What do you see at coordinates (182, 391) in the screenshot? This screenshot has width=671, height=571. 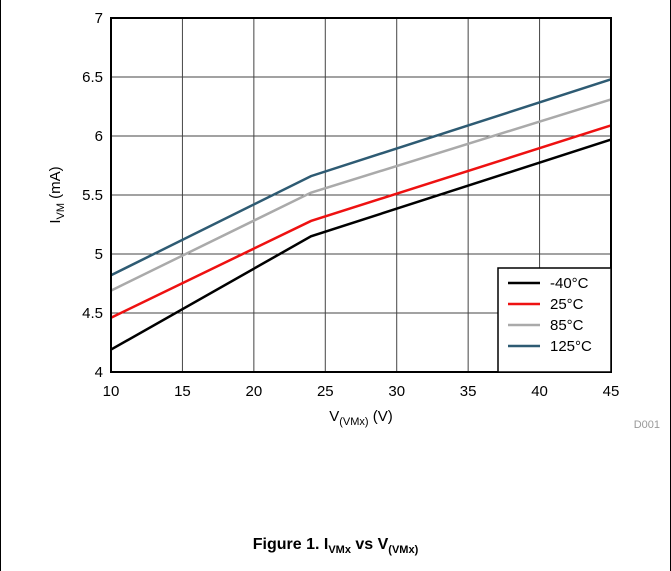 I see `x-tick-label: 15` at bounding box center [182, 391].